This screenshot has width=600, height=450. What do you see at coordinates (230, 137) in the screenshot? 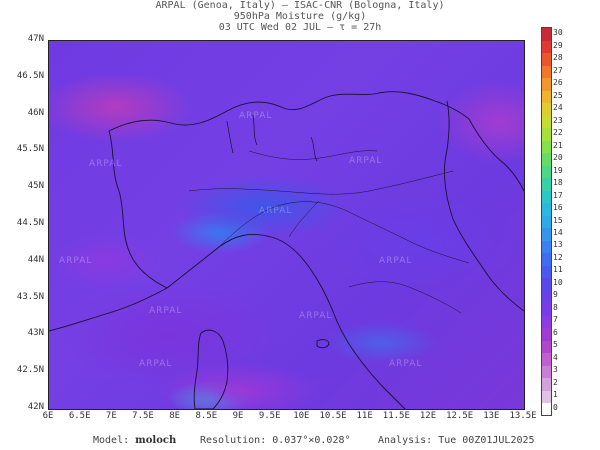
I see `lake-maggiore` at bounding box center [230, 137].